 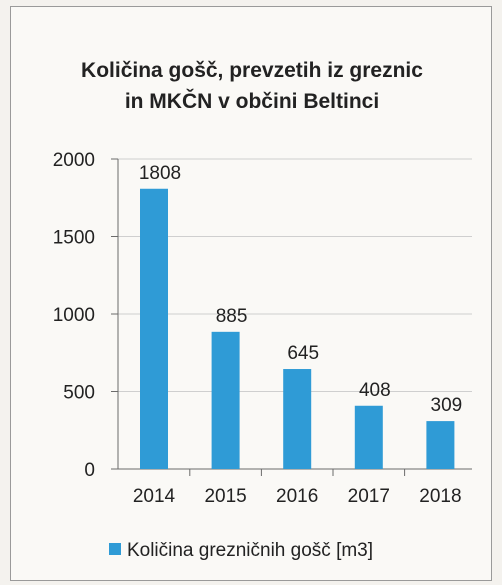 What do you see at coordinates (232, 316) in the screenshot?
I see `data-label-2015: 885` at bounding box center [232, 316].